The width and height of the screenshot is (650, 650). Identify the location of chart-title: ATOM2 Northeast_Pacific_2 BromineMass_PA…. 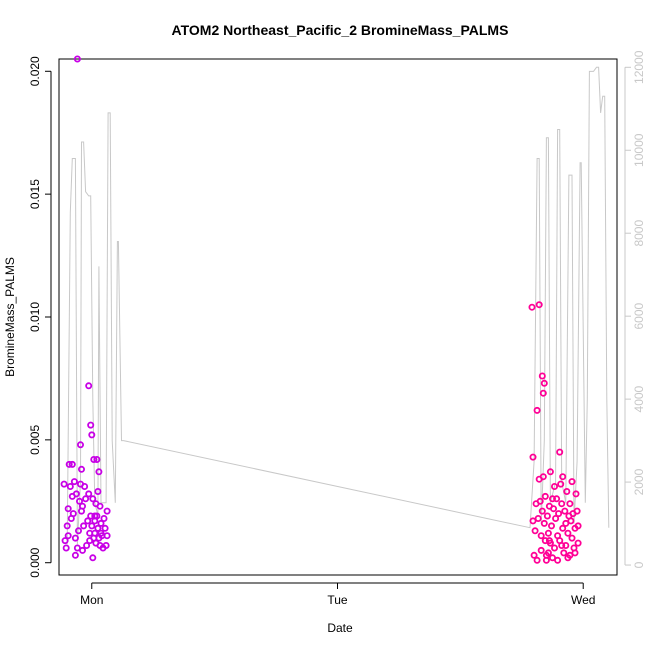
(340, 30).